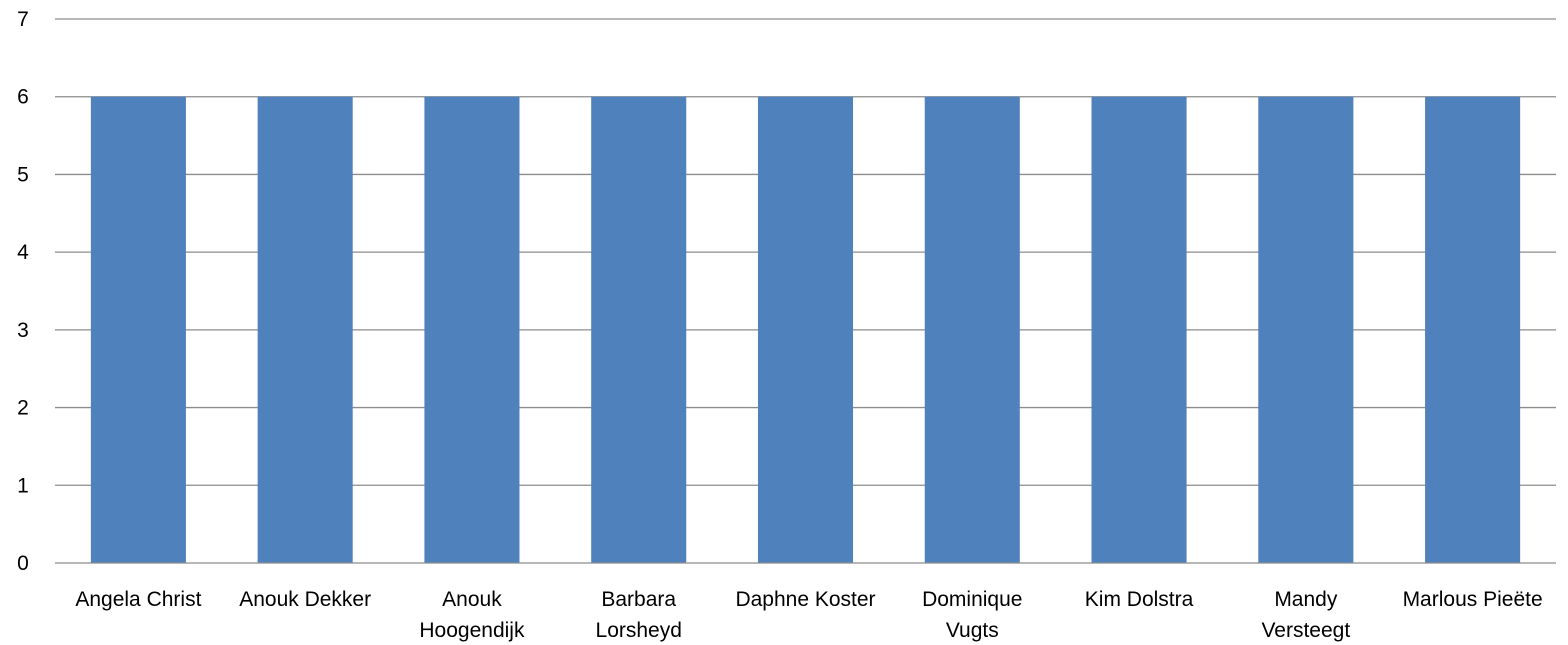 The width and height of the screenshot is (1568, 645). I want to click on y-tick-label: 4, so click(23, 252).